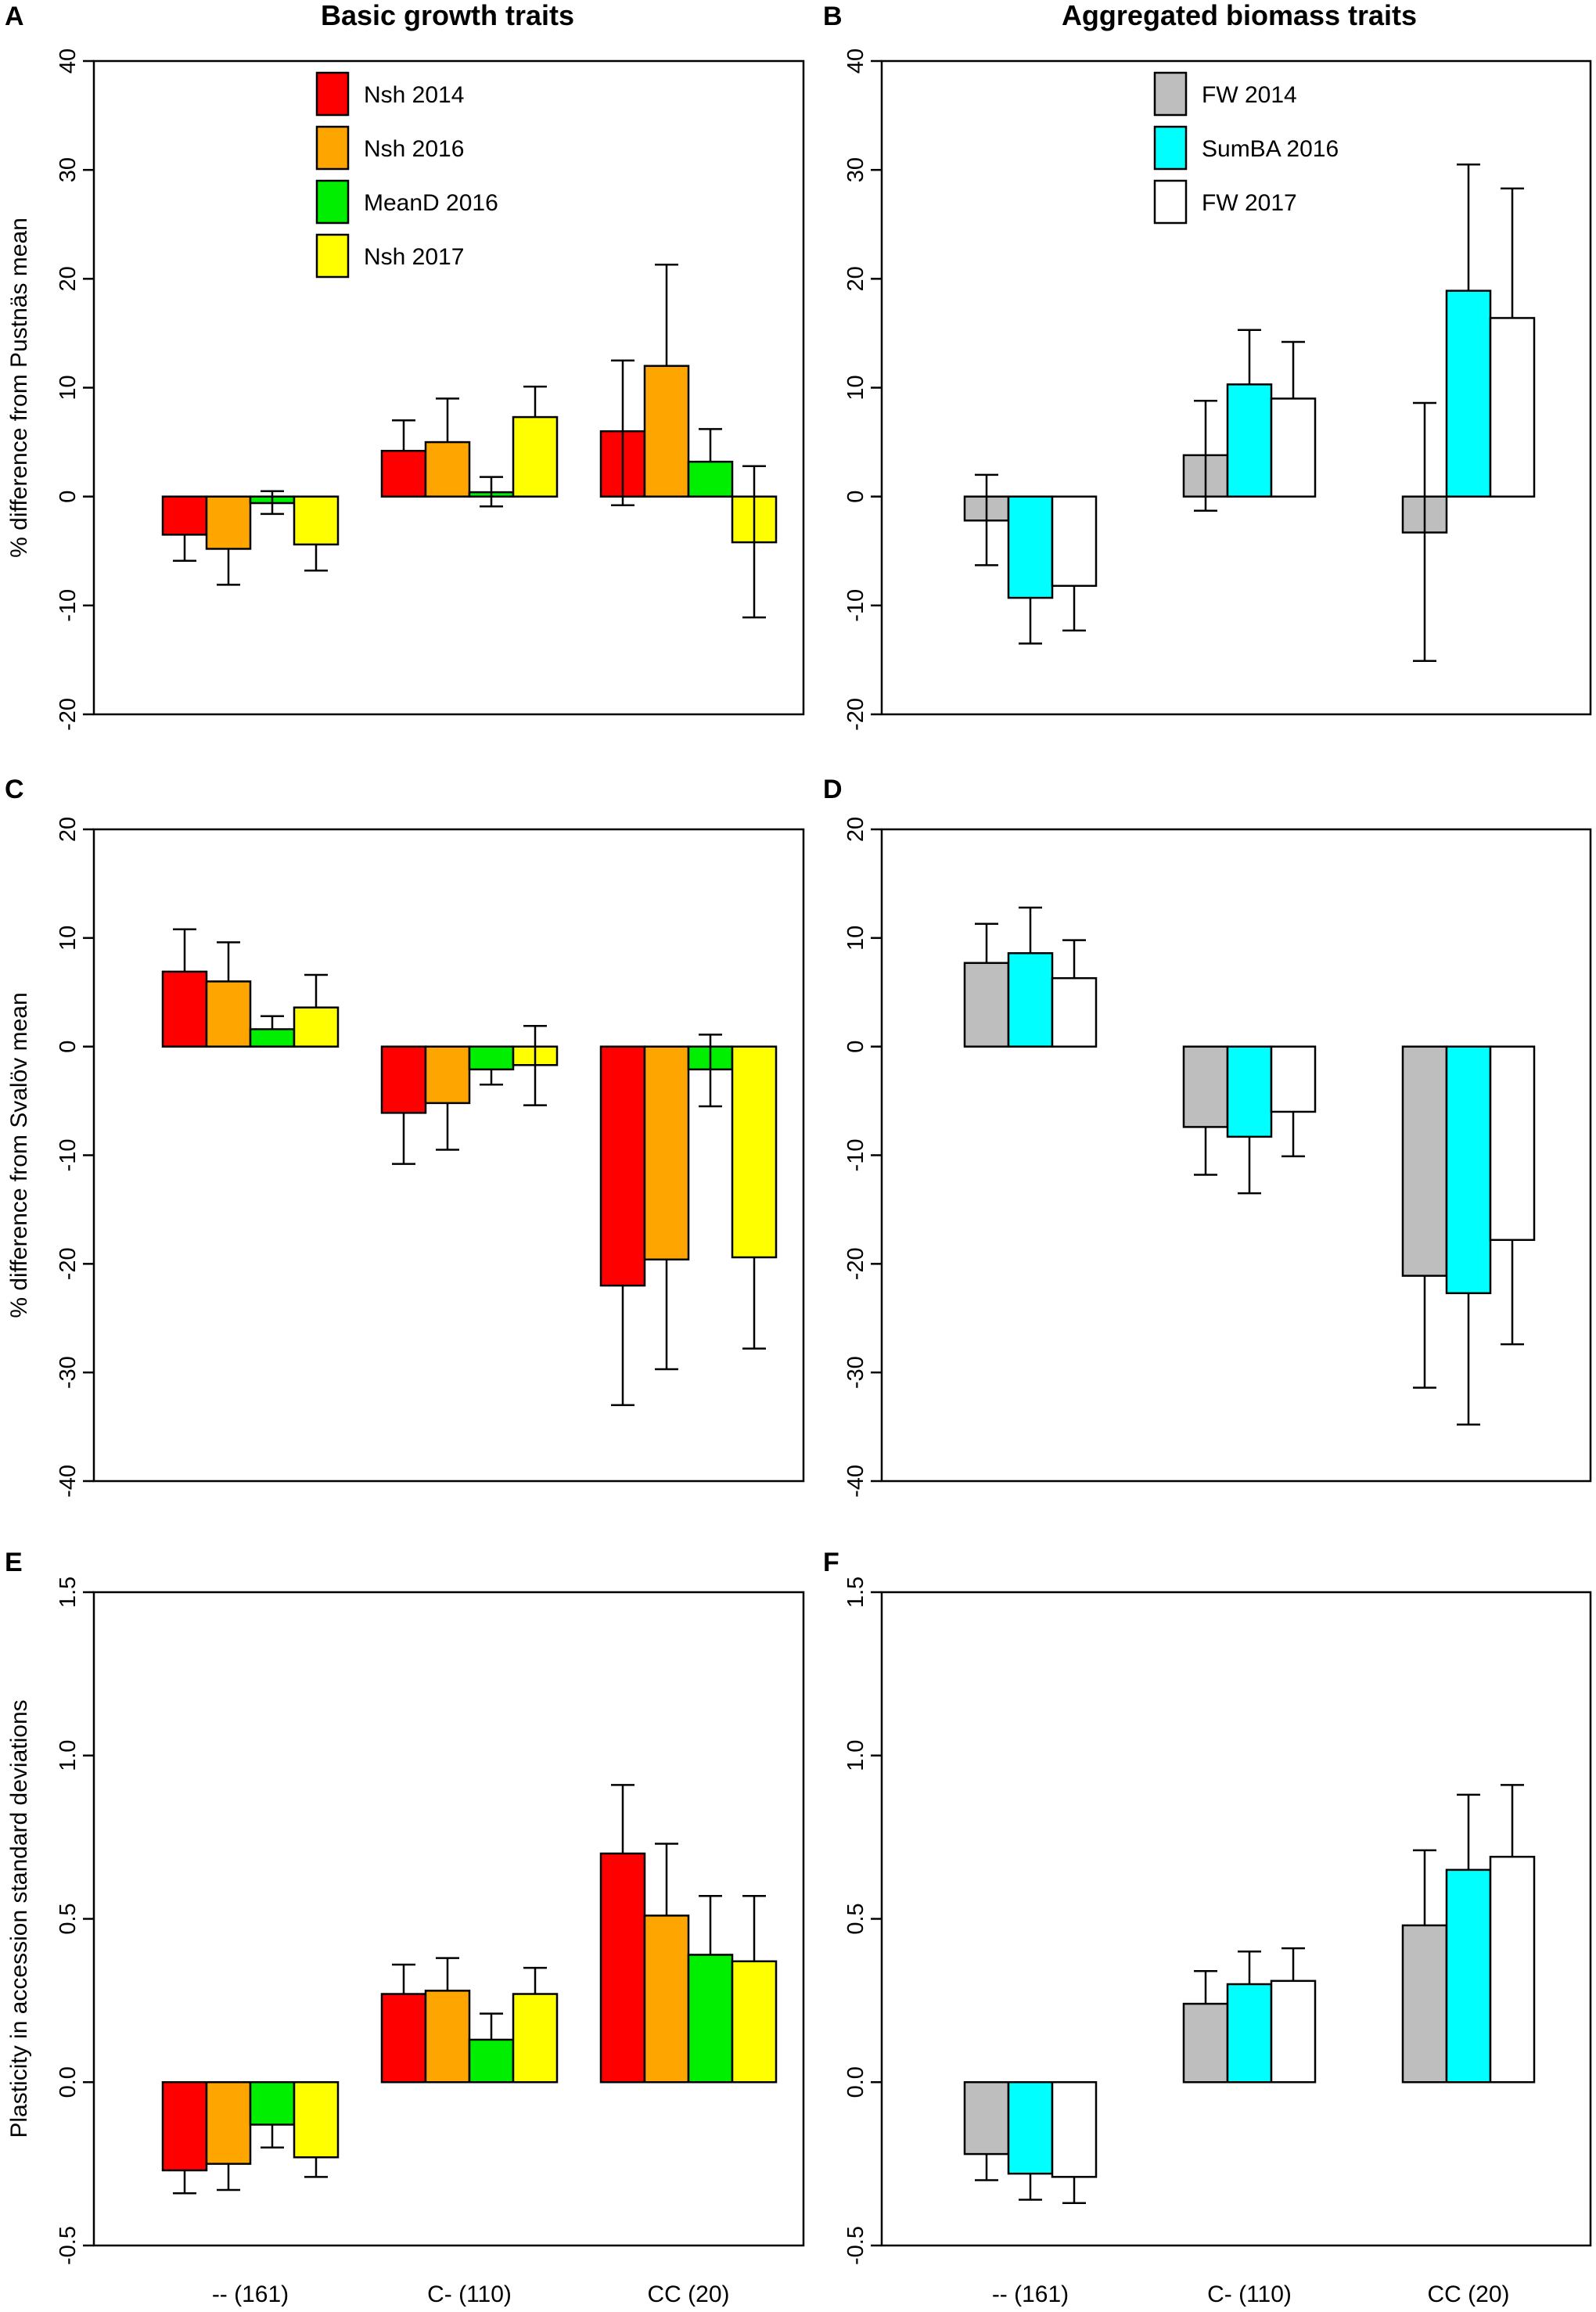 This screenshot has height=2312, width=1596. Describe the element at coordinates (1249, 95) in the screenshot. I see `legend-label: FW 2014` at that location.